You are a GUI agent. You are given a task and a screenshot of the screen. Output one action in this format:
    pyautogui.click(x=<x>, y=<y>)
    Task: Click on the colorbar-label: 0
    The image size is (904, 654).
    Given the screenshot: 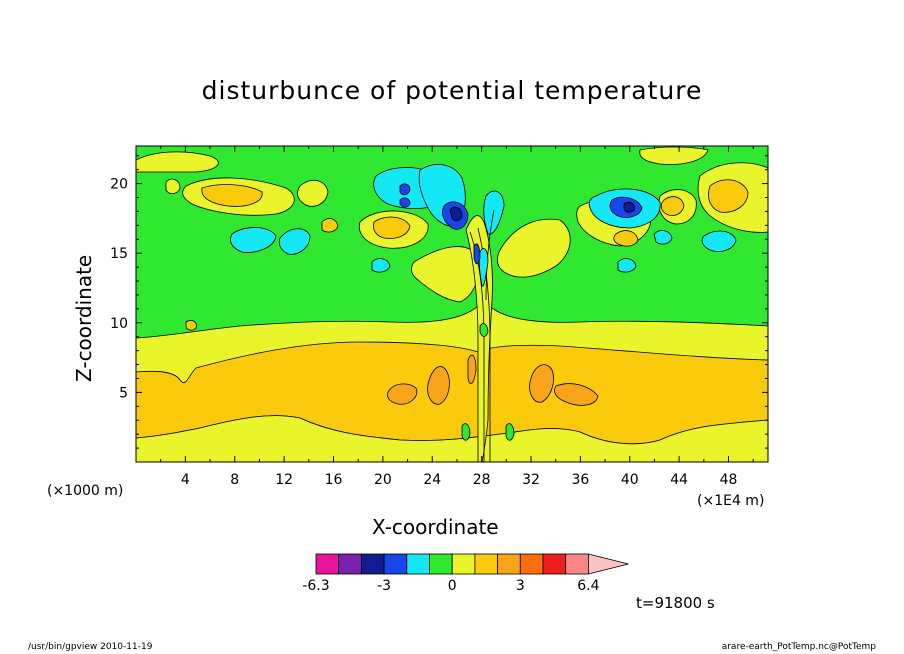 What is the action you would take?
    pyautogui.click(x=452, y=586)
    